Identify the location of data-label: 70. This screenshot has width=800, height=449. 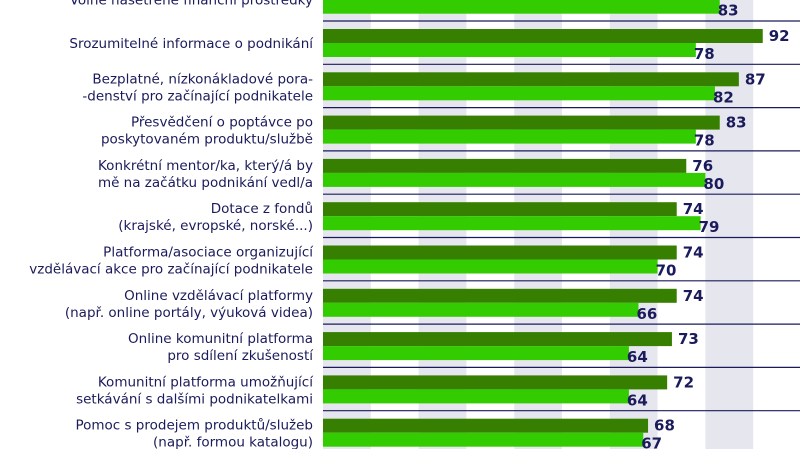
(666, 271).